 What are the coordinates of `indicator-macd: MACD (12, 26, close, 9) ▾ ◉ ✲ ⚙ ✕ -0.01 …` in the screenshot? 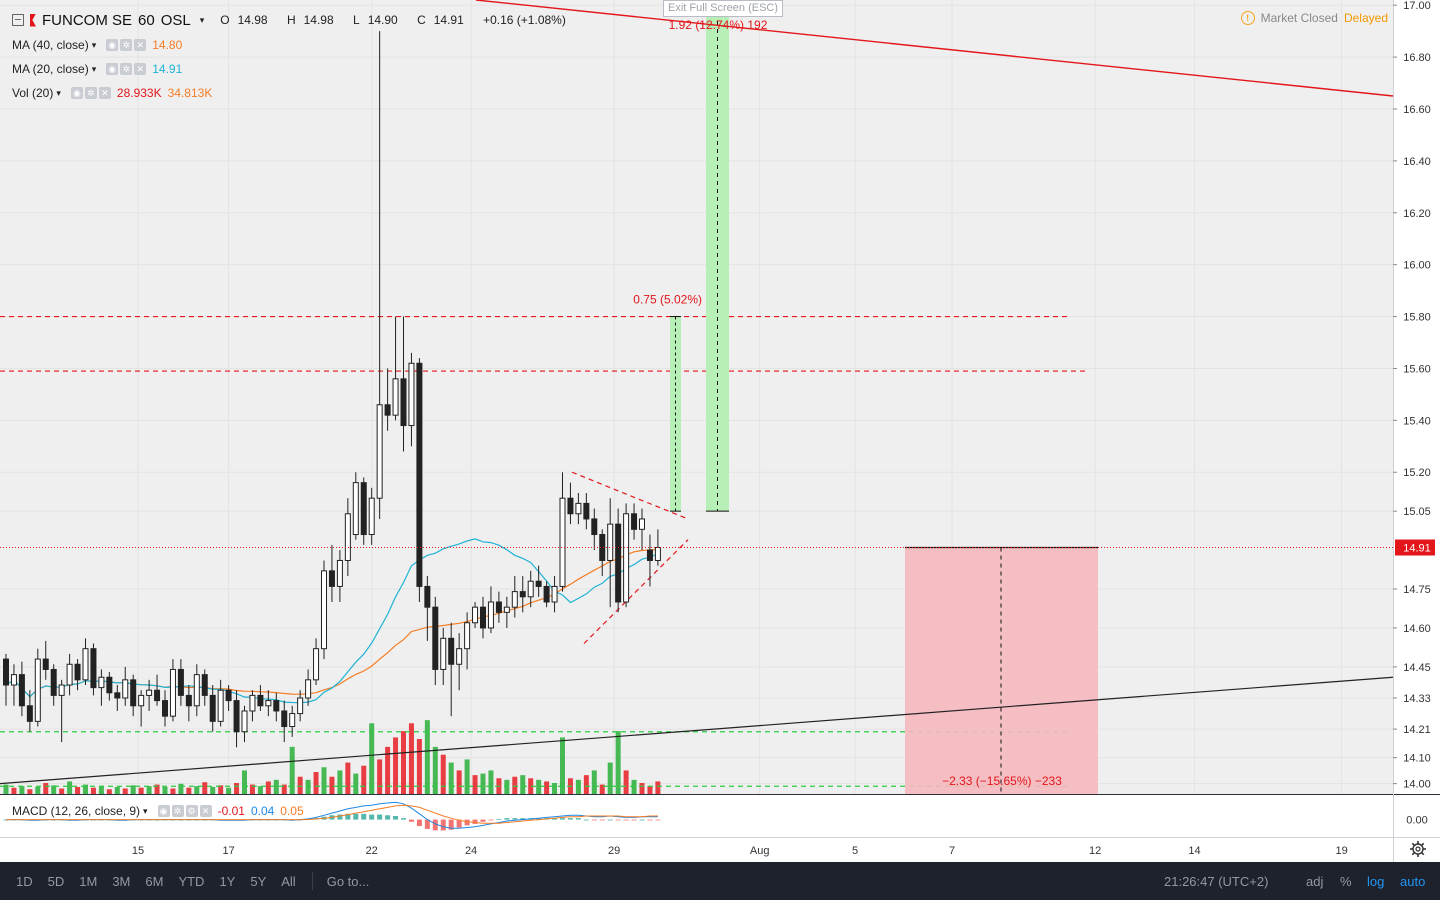 It's located at (158, 811).